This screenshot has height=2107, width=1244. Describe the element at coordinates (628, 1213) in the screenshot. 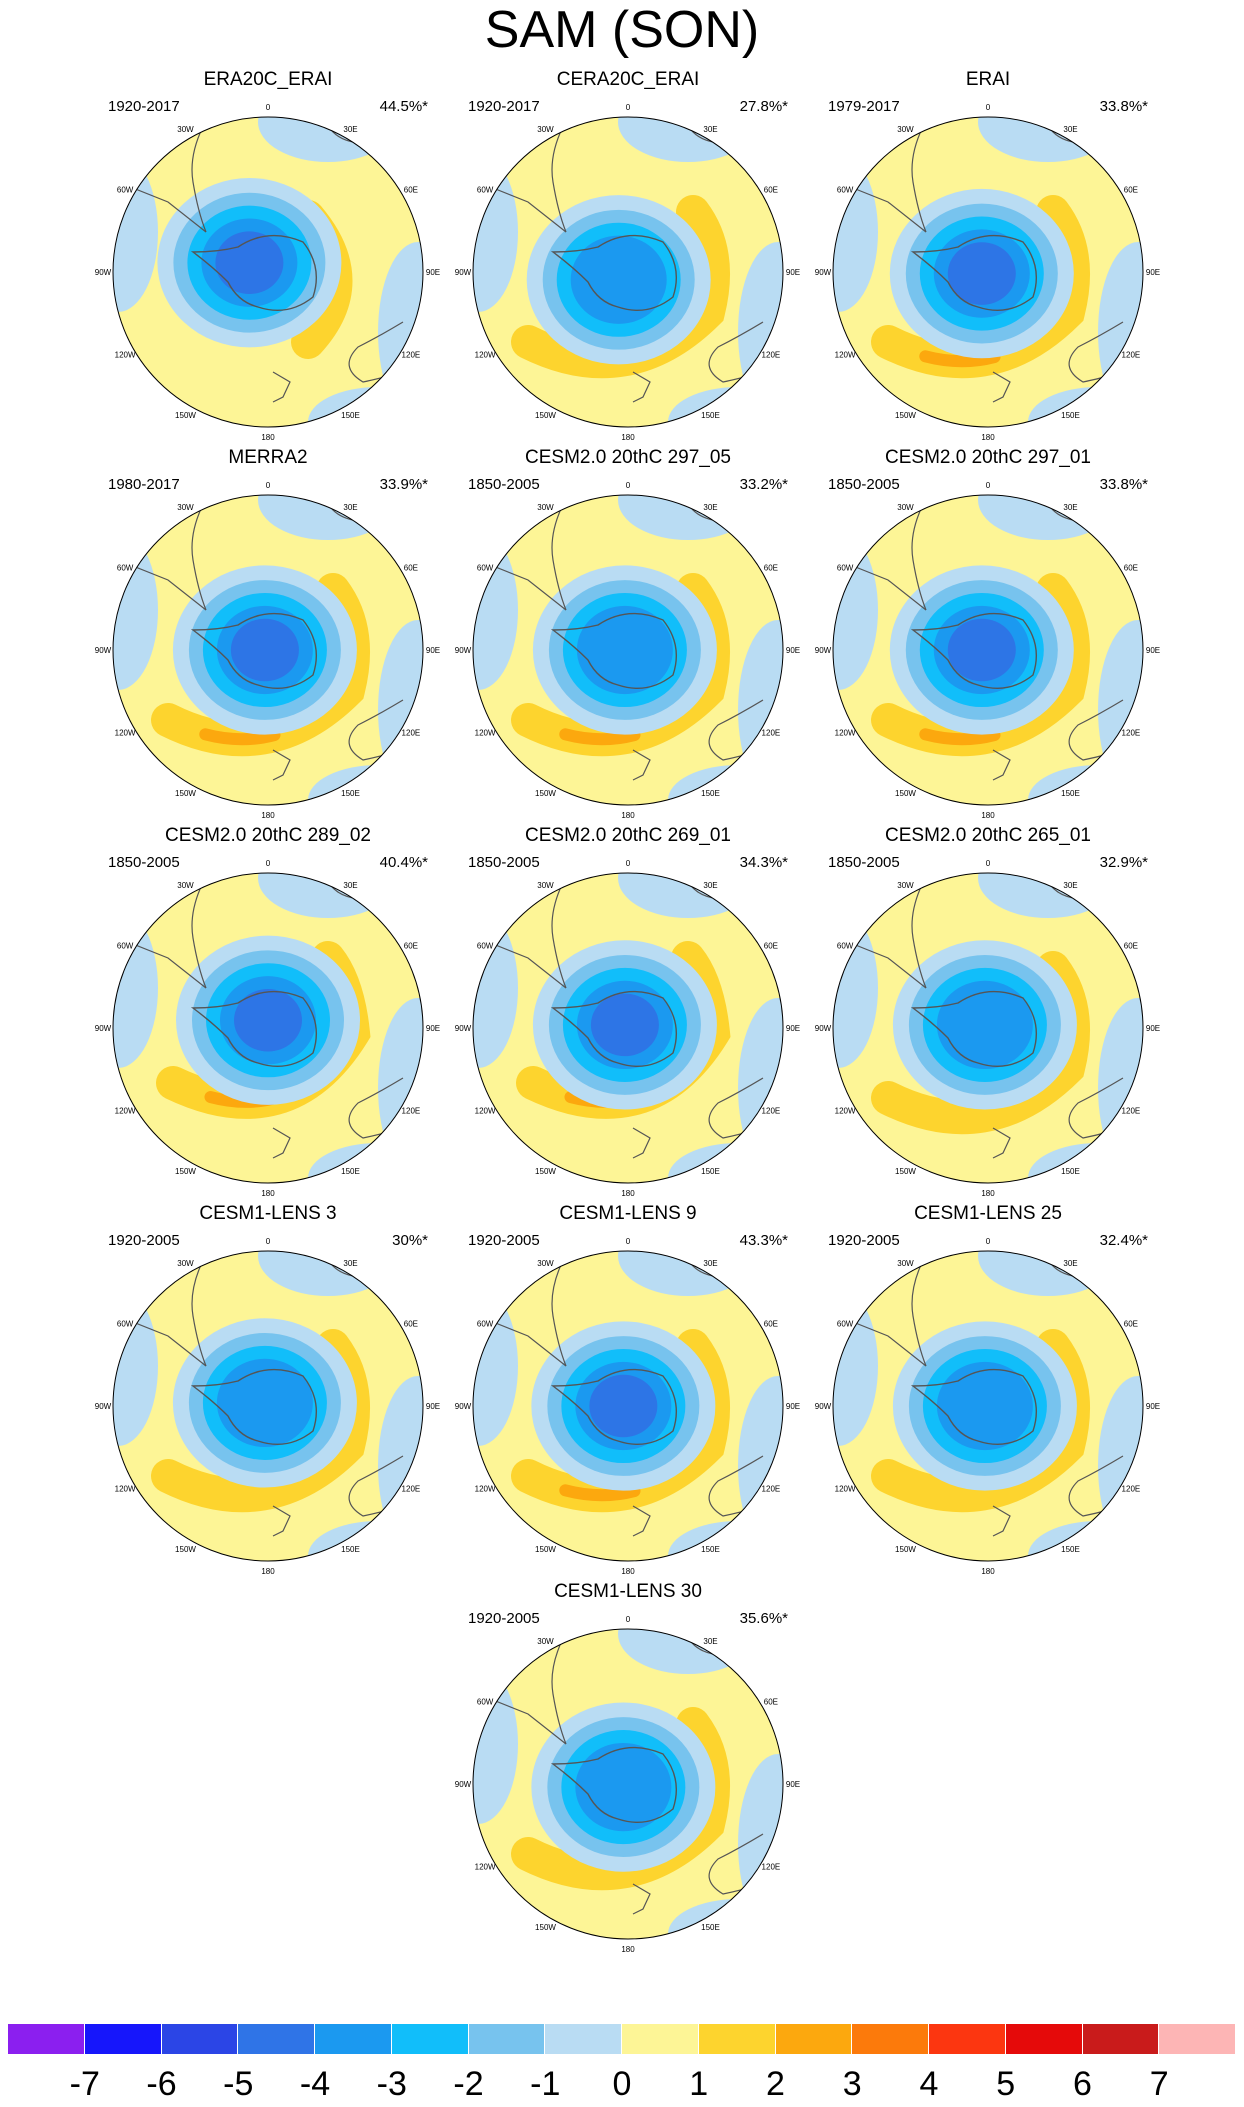

I see `panel-title: CESM1-LENS 9` at that location.